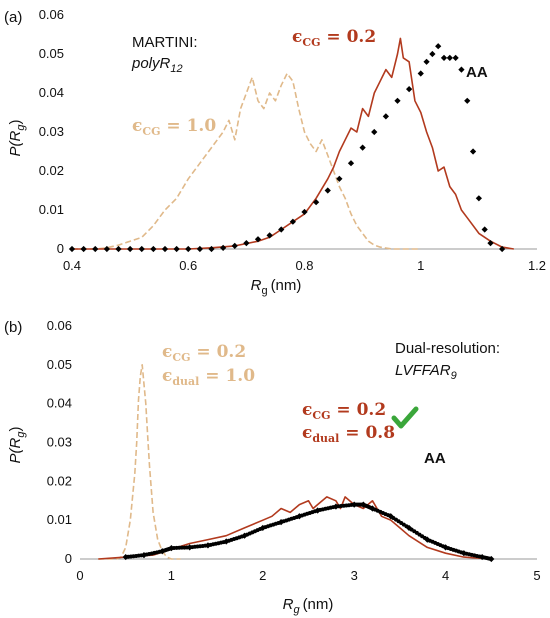 This screenshot has width=550, height=618. I want to click on panel-b-label: (b), so click(13, 327).